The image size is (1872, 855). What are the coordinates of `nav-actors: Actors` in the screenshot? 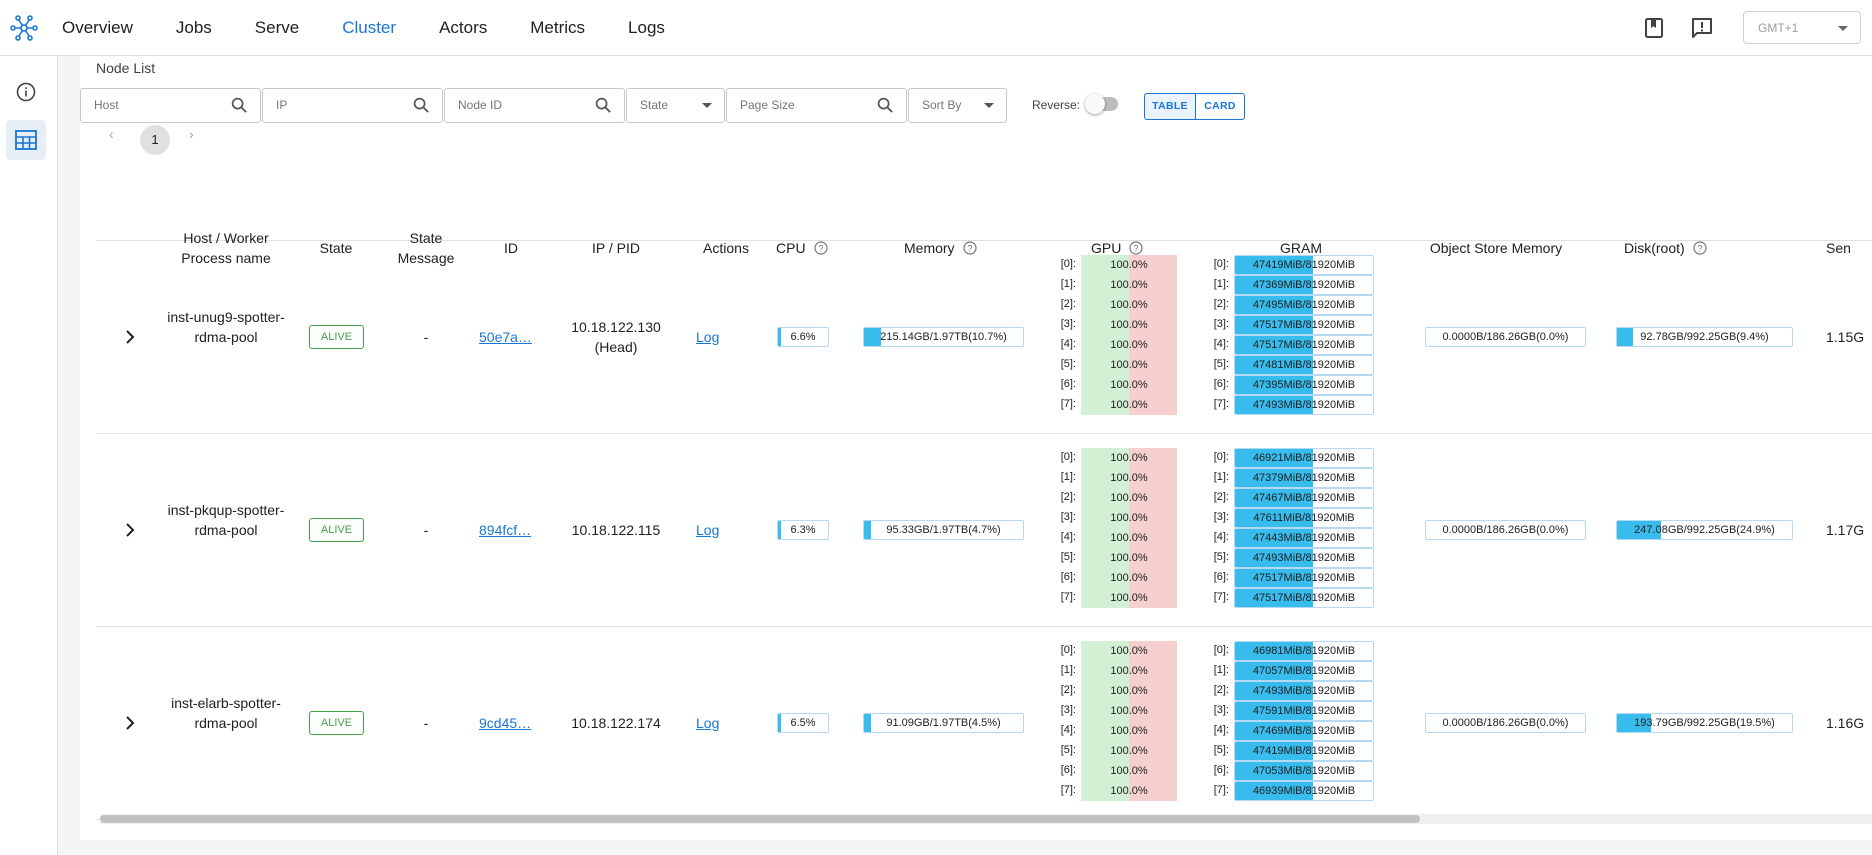 It's located at (463, 27).